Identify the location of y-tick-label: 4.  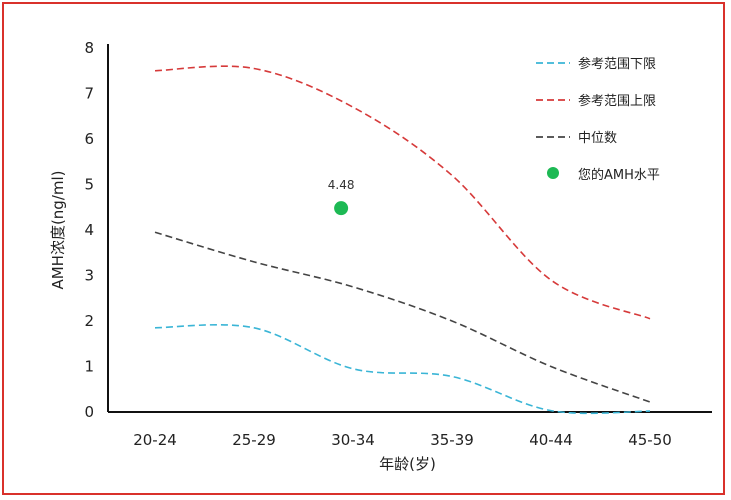
(89, 230).